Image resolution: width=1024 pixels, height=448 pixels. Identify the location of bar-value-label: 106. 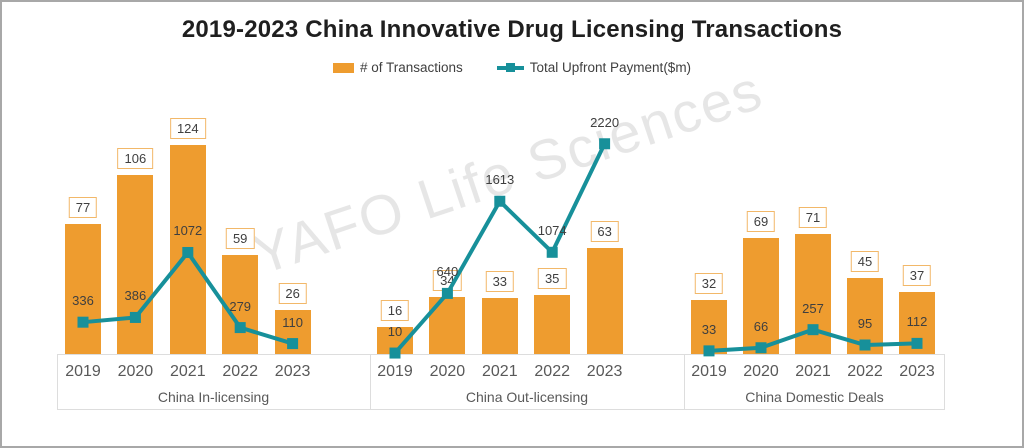
(135, 159).